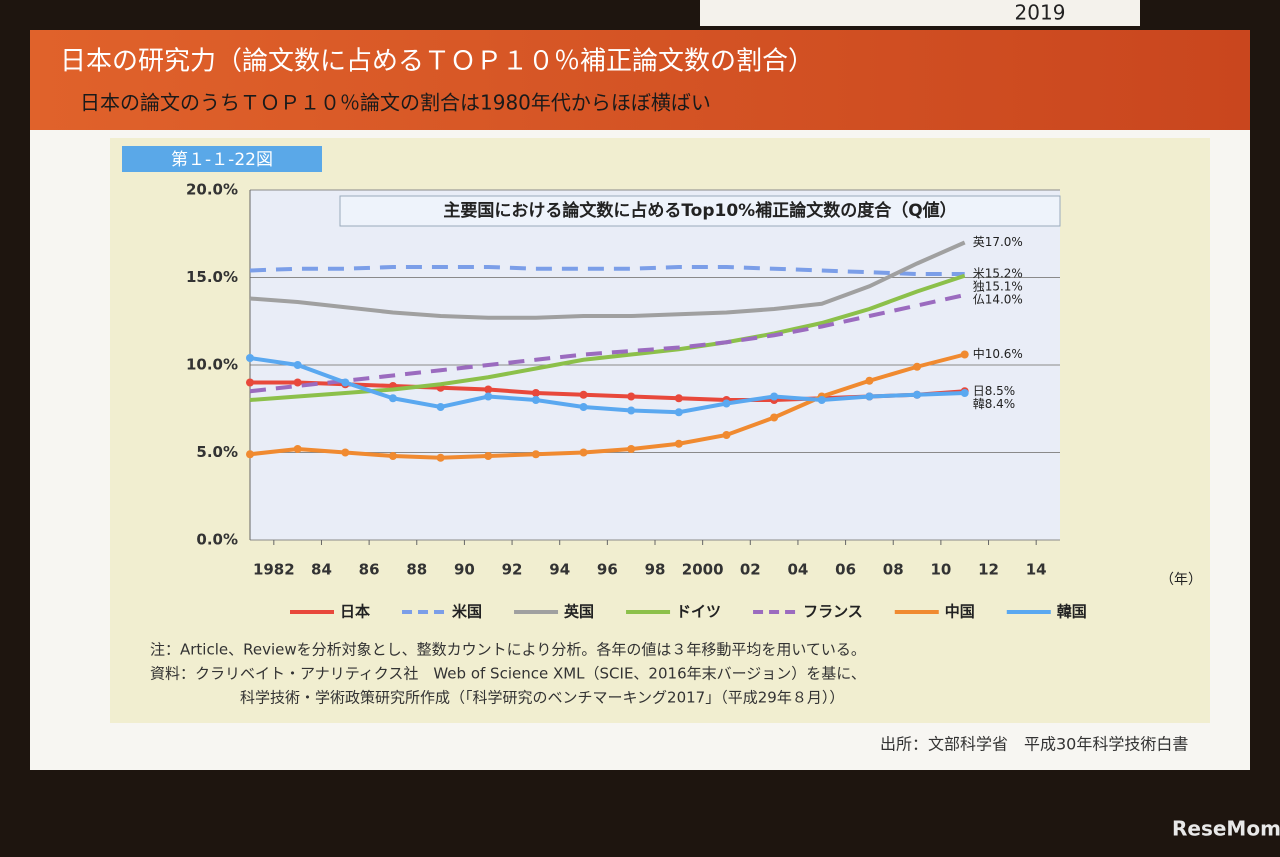 The image size is (1280, 857). Describe the element at coordinates (1072, 612) in the screenshot. I see `legend-label: 韓国` at that location.